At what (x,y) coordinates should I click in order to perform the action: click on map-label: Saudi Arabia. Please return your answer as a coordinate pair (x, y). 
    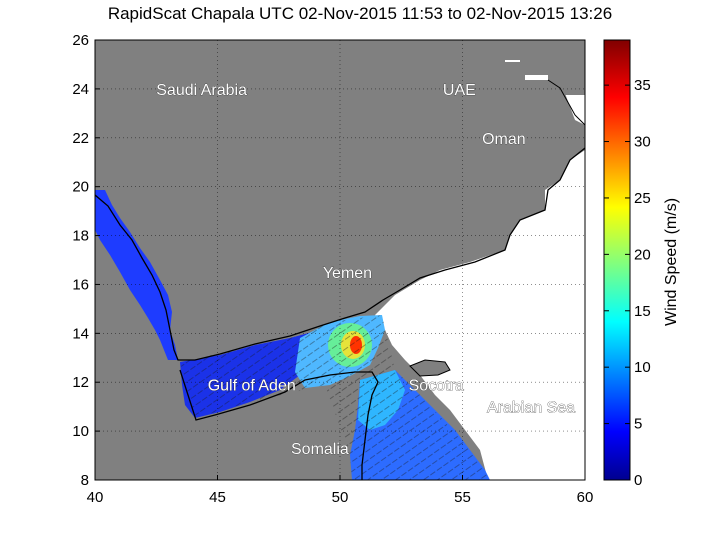
    Looking at the image, I should click on (201, 90).